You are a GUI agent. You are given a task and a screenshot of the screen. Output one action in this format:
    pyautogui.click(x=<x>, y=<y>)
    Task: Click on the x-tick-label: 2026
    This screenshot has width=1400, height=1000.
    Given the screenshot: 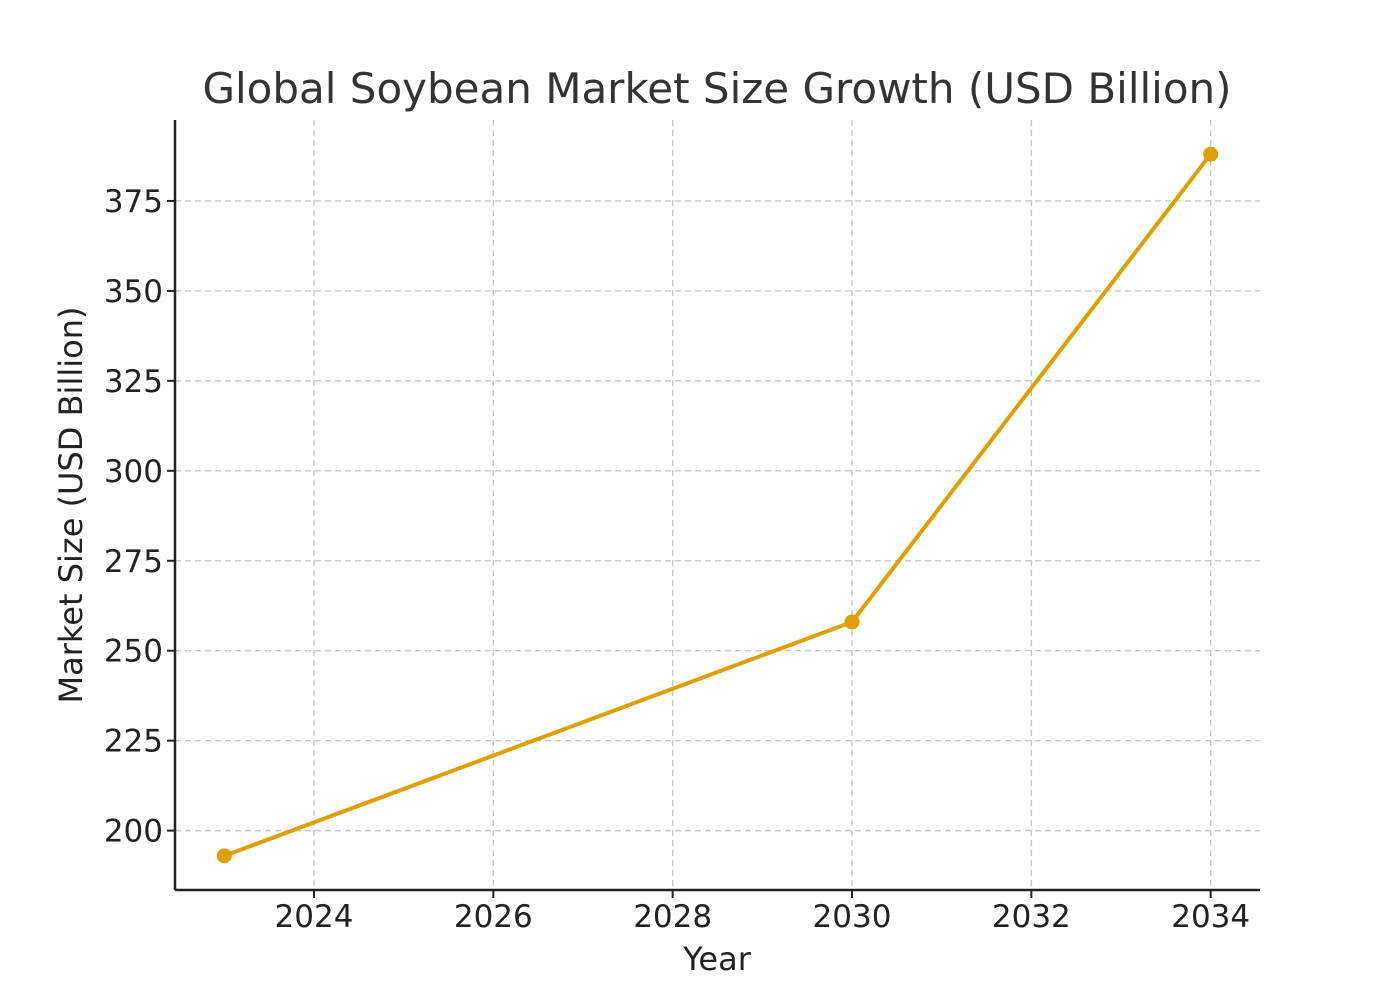 What is the action you would take?
    pyautogui.click(x=493, y=917)
    